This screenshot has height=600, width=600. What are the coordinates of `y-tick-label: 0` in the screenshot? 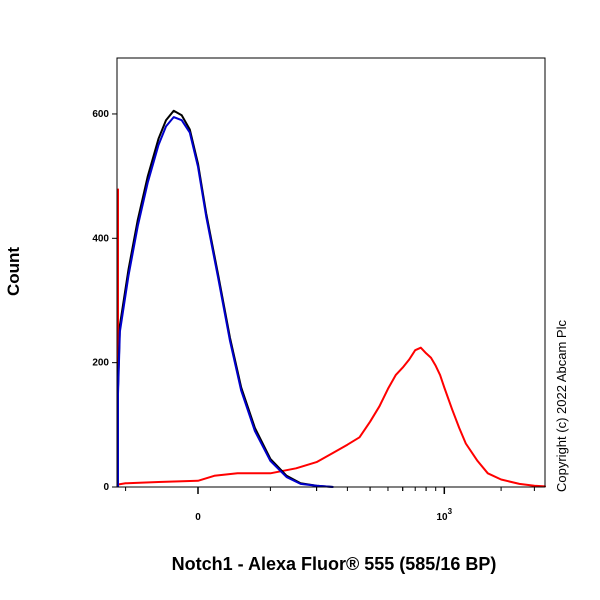 It's located at (106, 487).